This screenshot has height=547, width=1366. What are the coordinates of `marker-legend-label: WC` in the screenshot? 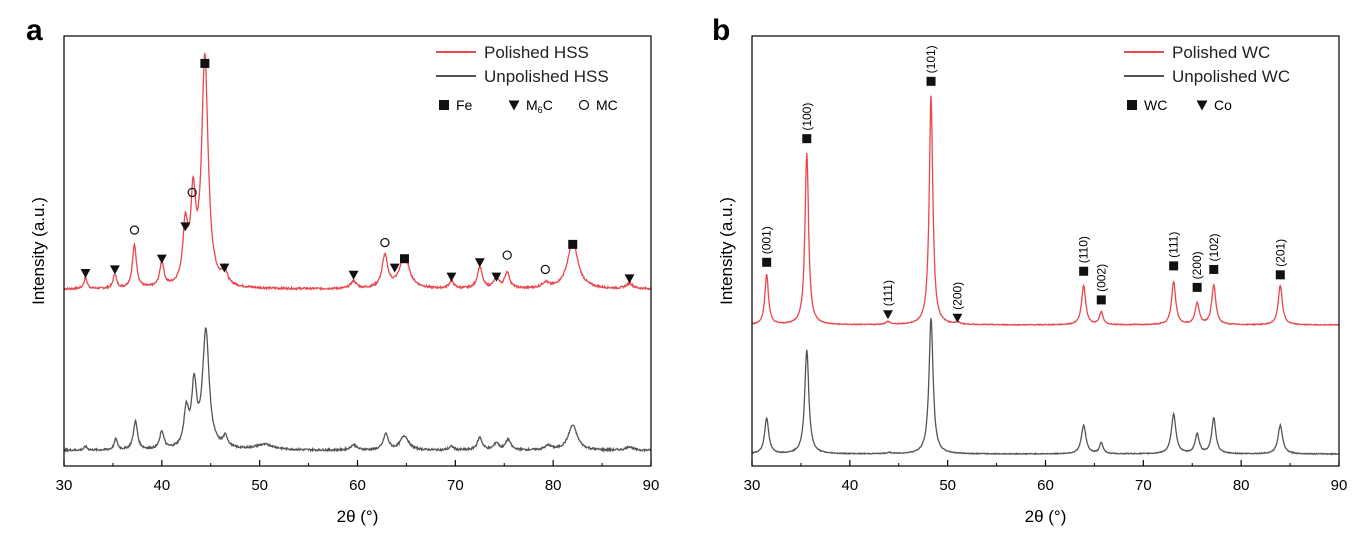 It's located at (1155, 105).